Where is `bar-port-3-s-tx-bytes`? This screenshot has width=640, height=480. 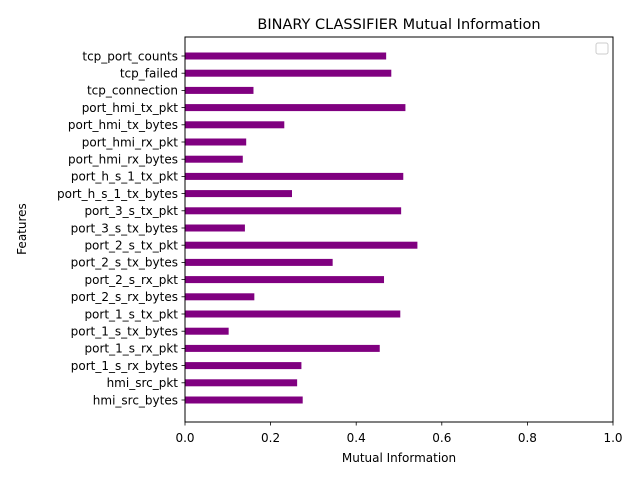
bar-port-3-s-tx-bytes is located at coordinates (215, 228).